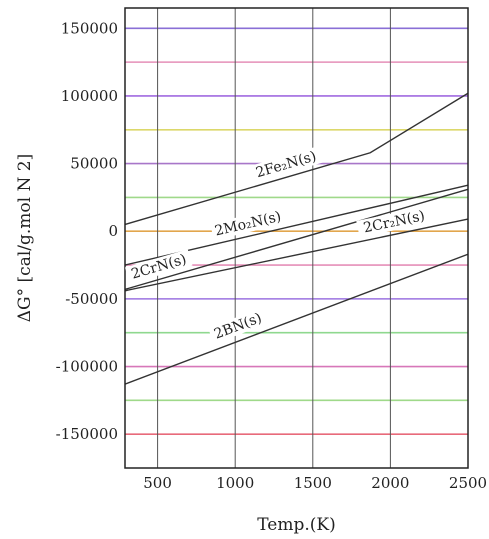  What do you see at coordinates (94, 164) in the screenshot?
I see `y-tick-label: 50000` at bounding box center [94, 164].